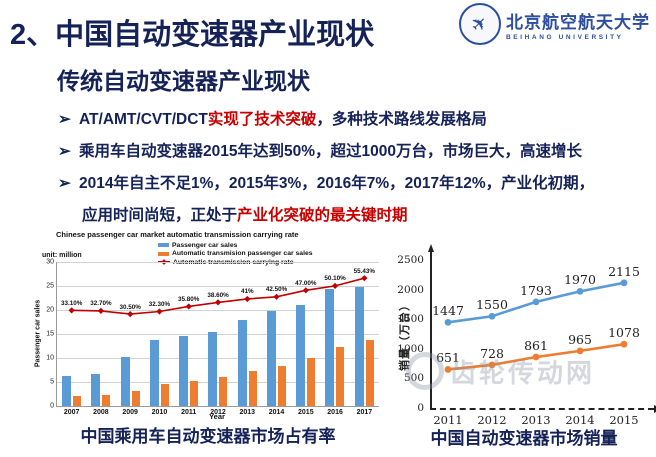 The height and width of the screenshot is (457, 656). What do you see at coordinates (364, 412) in the screenshot?
I see `x-tick-label: 2017` at bounding box center [364, 412].